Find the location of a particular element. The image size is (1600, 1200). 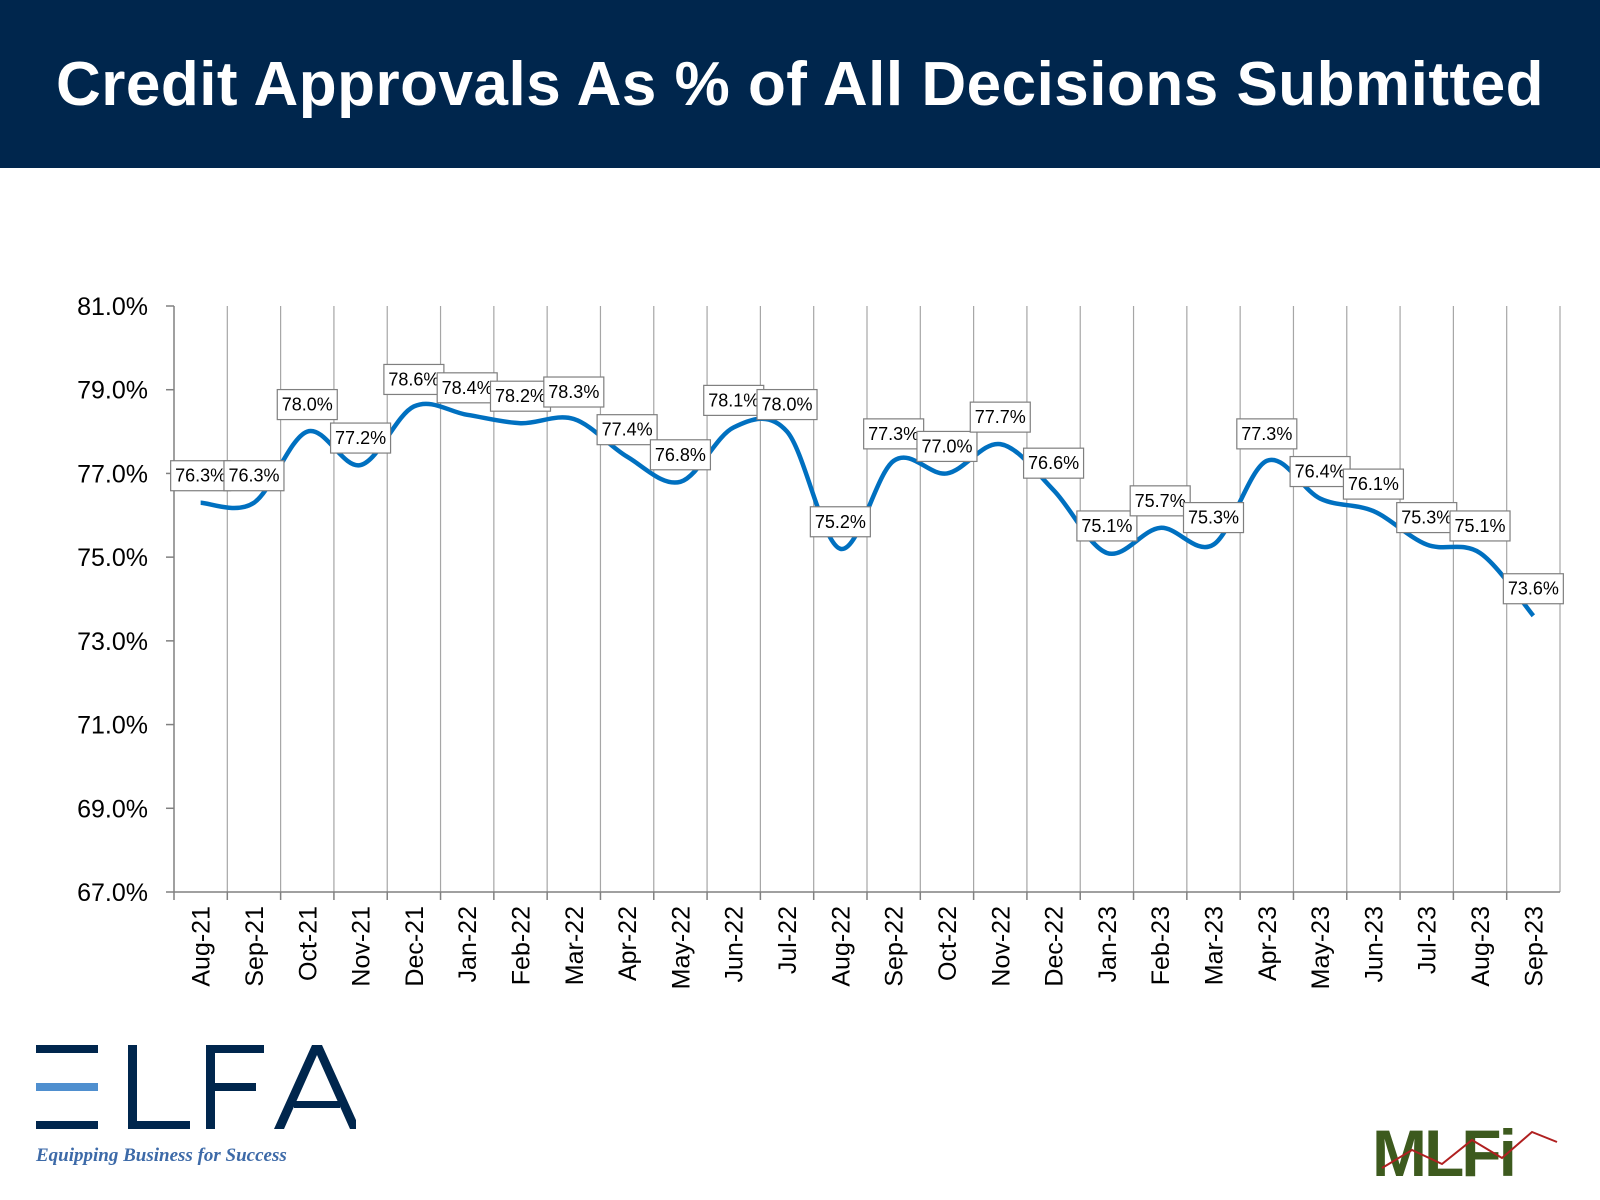

data-label: 75.2% is located at coordinates (840, 522).